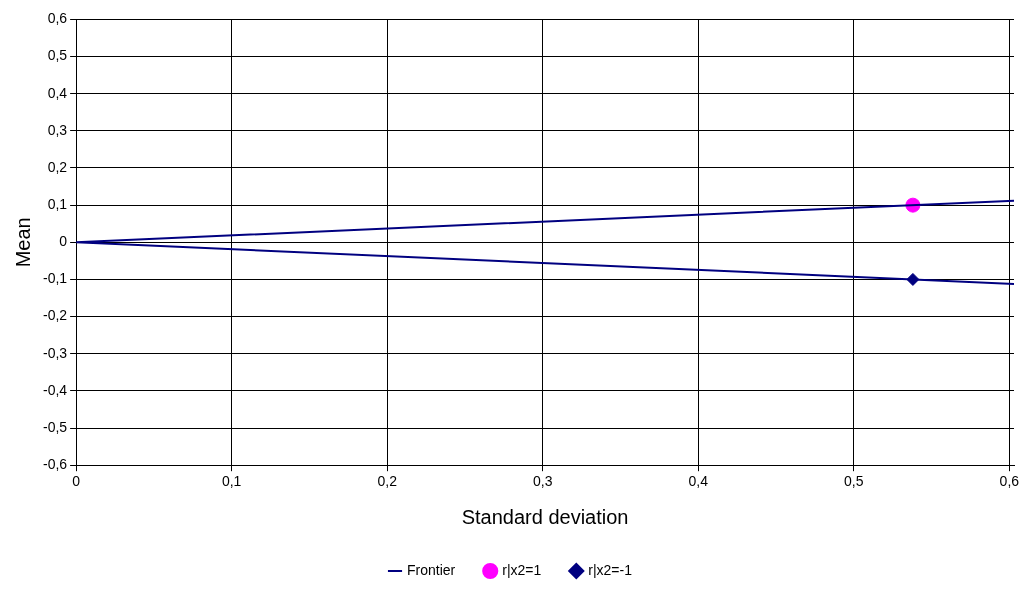  What do you see at coordinates (22, 242) in the screenshot?
I see `y-axis-title: Mean` at bounding box center [22, 242].